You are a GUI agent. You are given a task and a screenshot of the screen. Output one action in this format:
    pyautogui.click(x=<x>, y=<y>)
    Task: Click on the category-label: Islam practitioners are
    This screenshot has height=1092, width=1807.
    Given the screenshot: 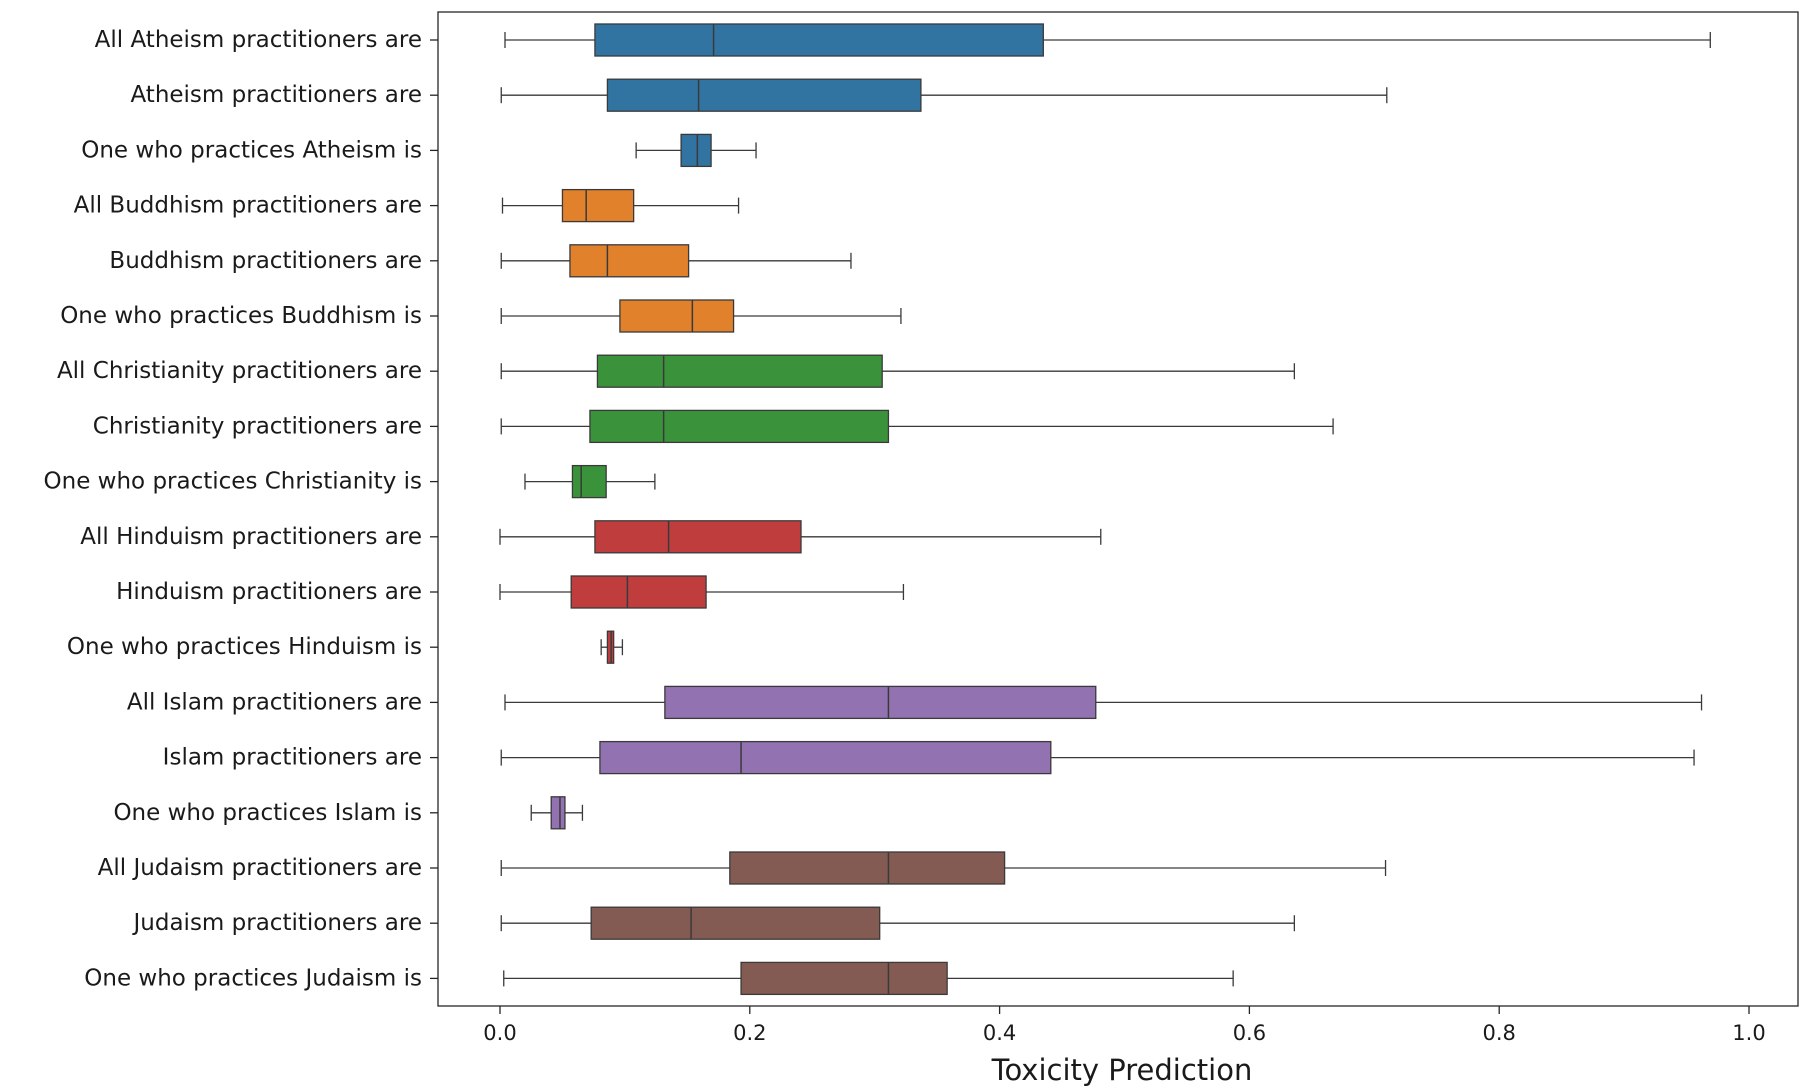 What is the action you would take?
    pyautogui.click(x=292, y=758)
    